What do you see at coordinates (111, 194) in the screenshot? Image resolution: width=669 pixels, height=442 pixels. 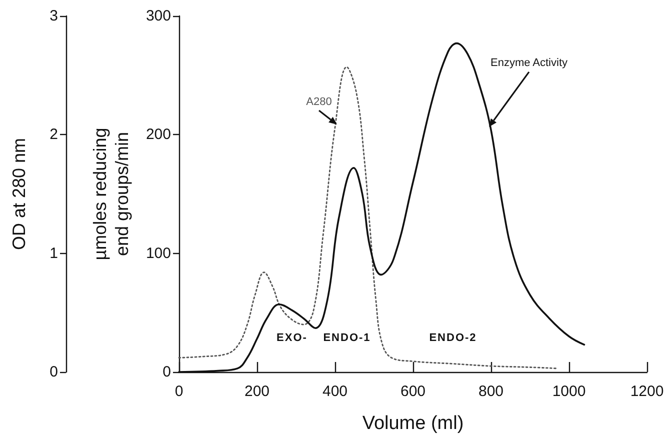 I see `y-axis-title: µmoles reducing end groups/min` at bounding box center [111, 194].